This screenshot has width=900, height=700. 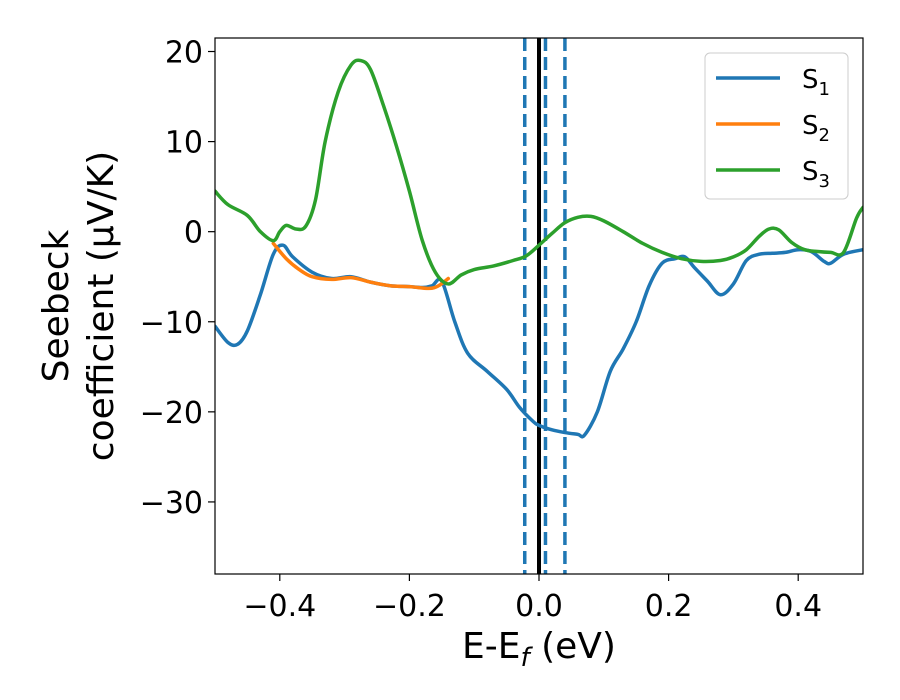 What do you see at coordinates (79, 306) in the screenshot?
I see `y-axis-title: Seebeck coefficient (μV/K)` at bounding box center [79, 306].